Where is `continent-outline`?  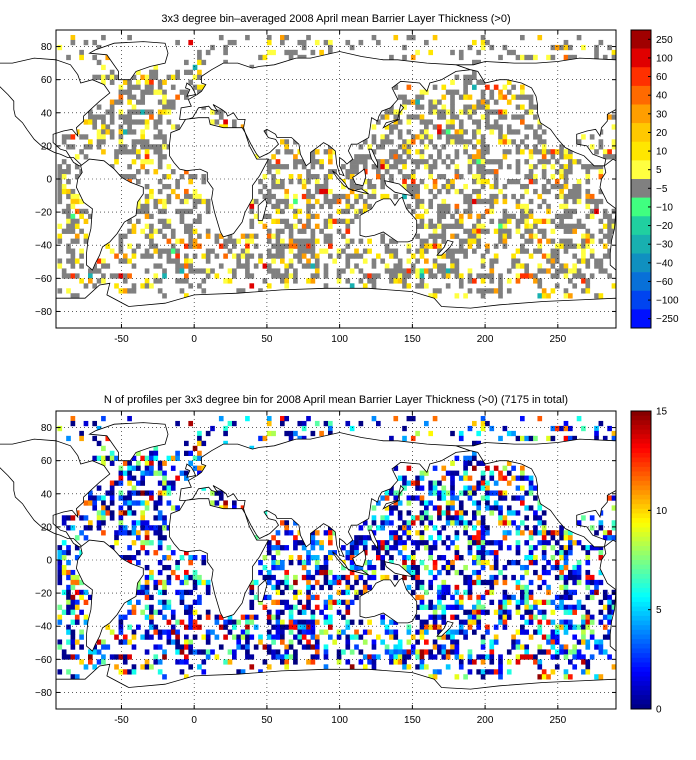 continent-outline is located at coordinates (359, 177).